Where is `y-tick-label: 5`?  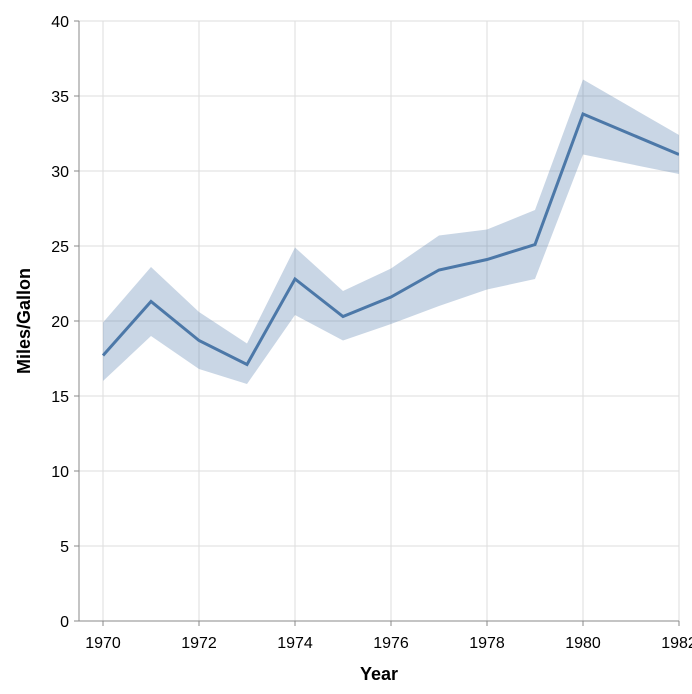
y-tick-label: 5 is located at coordinates (64, 547).